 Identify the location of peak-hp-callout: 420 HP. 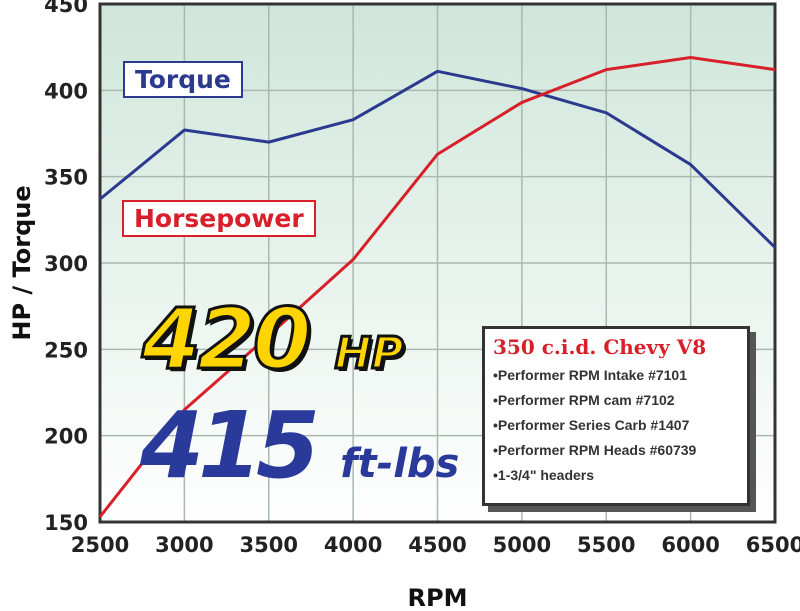
(272, 339).